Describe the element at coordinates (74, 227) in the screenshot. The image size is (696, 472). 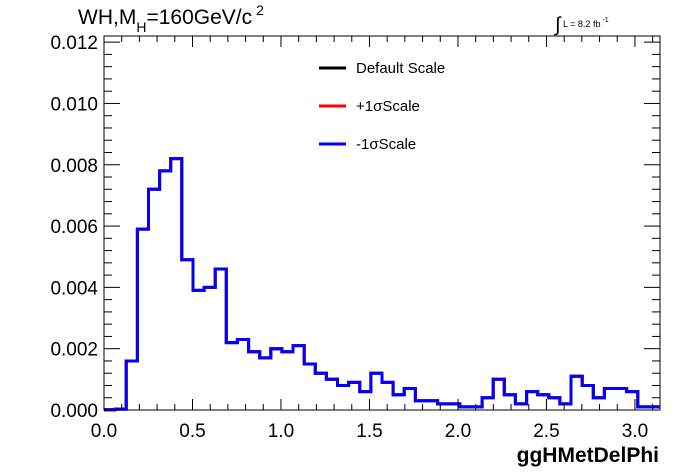
I see `y-tick-label: 0.006` at that location.